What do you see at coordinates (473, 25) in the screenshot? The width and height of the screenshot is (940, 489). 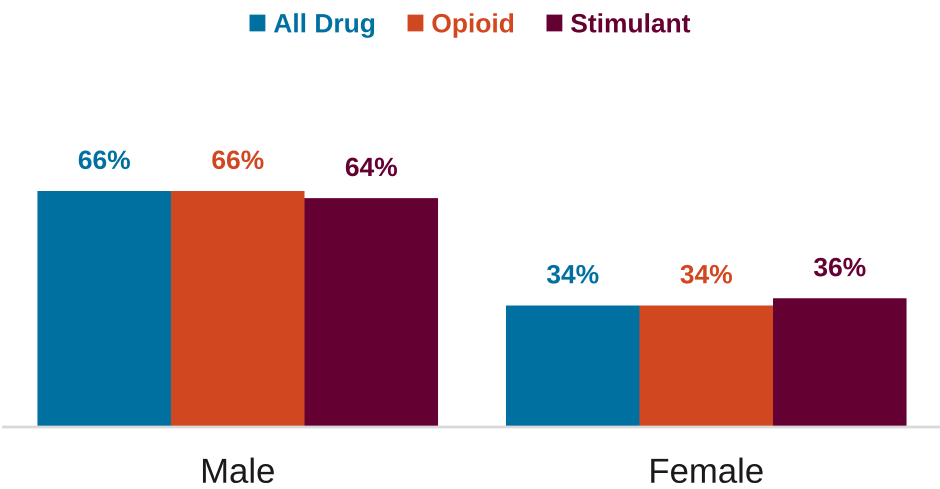 I see `legend-label: Opioid` at bounding box center [473, 25].